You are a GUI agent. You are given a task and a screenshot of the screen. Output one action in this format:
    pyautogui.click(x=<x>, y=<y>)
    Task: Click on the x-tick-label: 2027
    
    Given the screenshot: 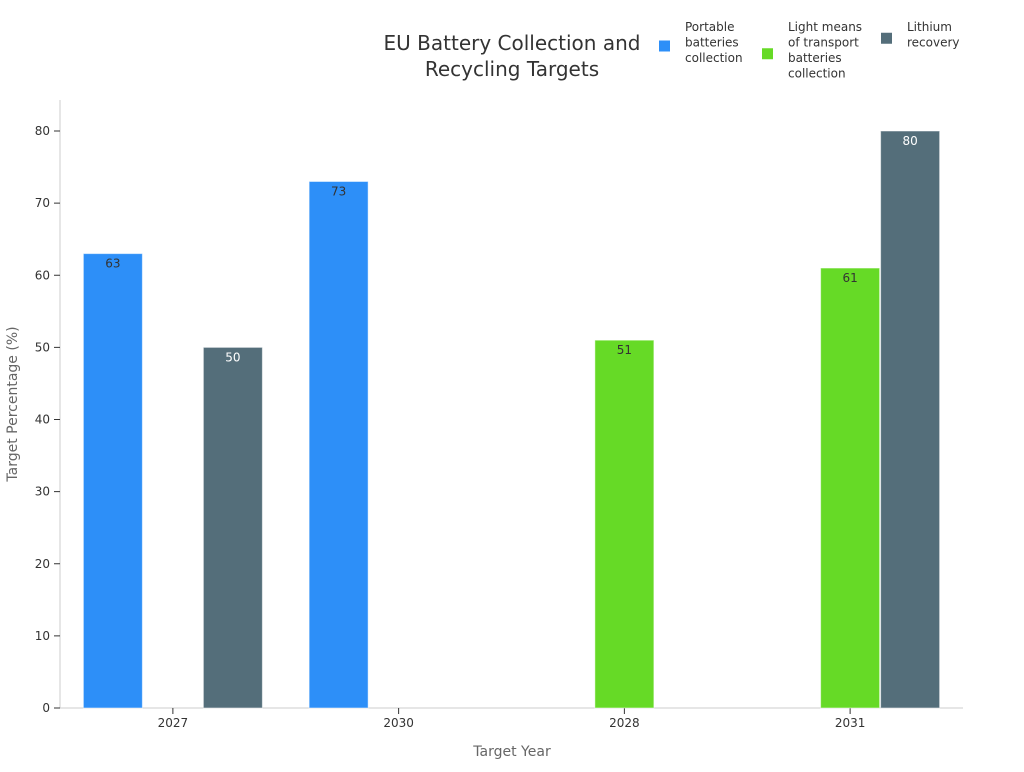 What is the action you would take?
    pyautogui.click(x=173, y=723)
    